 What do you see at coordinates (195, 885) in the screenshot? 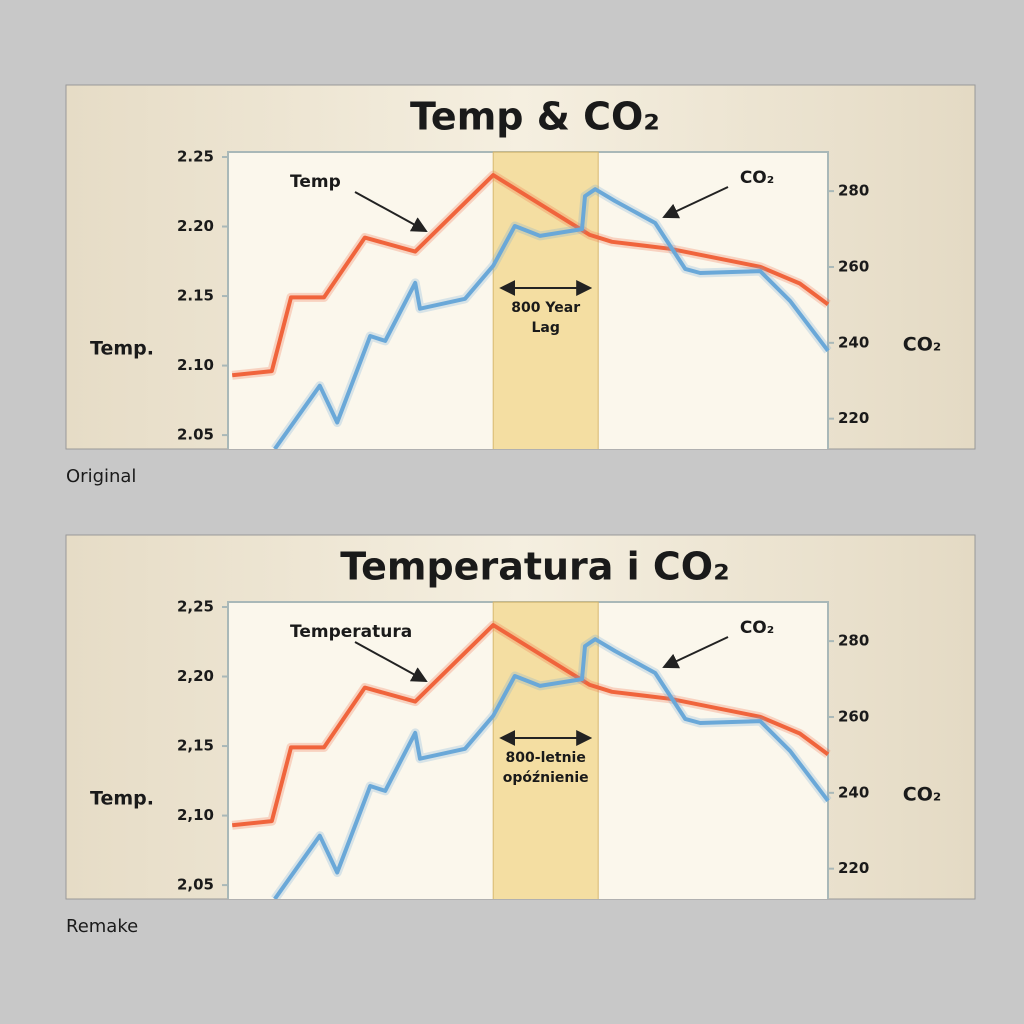
I see `y-tick-label: 2,05` at bounding box center [195, 885].